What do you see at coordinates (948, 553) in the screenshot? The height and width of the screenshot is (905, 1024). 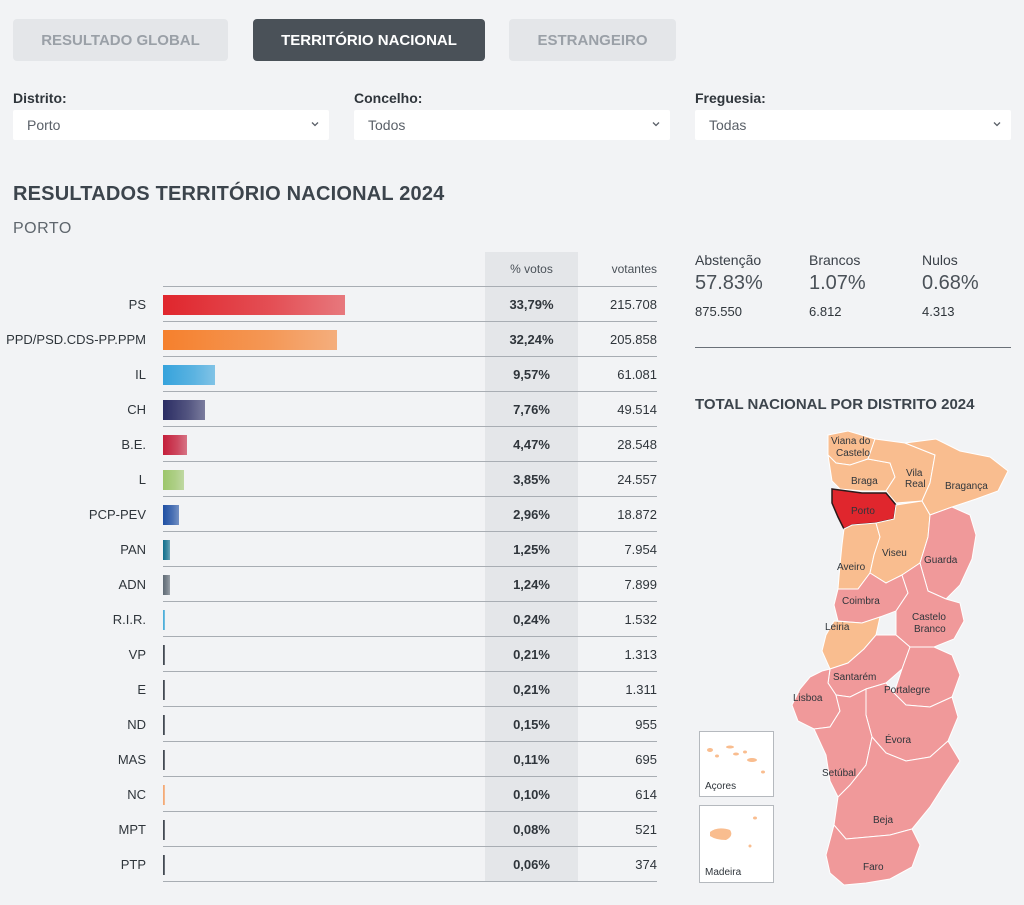 I see `region-guarda` at bounding box center [948, 553].